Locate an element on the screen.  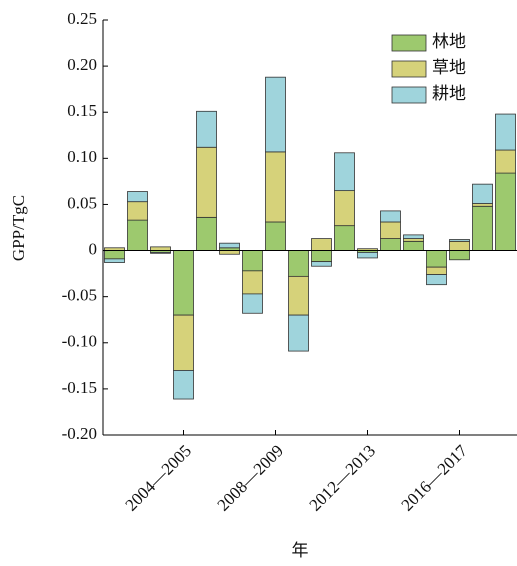
x-axis-label: 年 is located at coordinates (300, 550).